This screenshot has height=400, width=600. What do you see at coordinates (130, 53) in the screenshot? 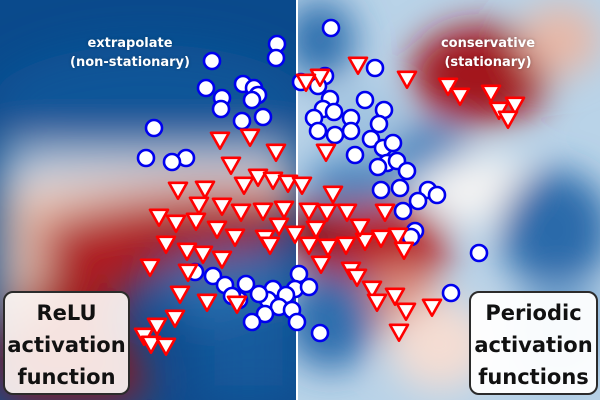
I see `label-extrapolate: extrapolate (non-stationary)` at bounding box center [130, 53].